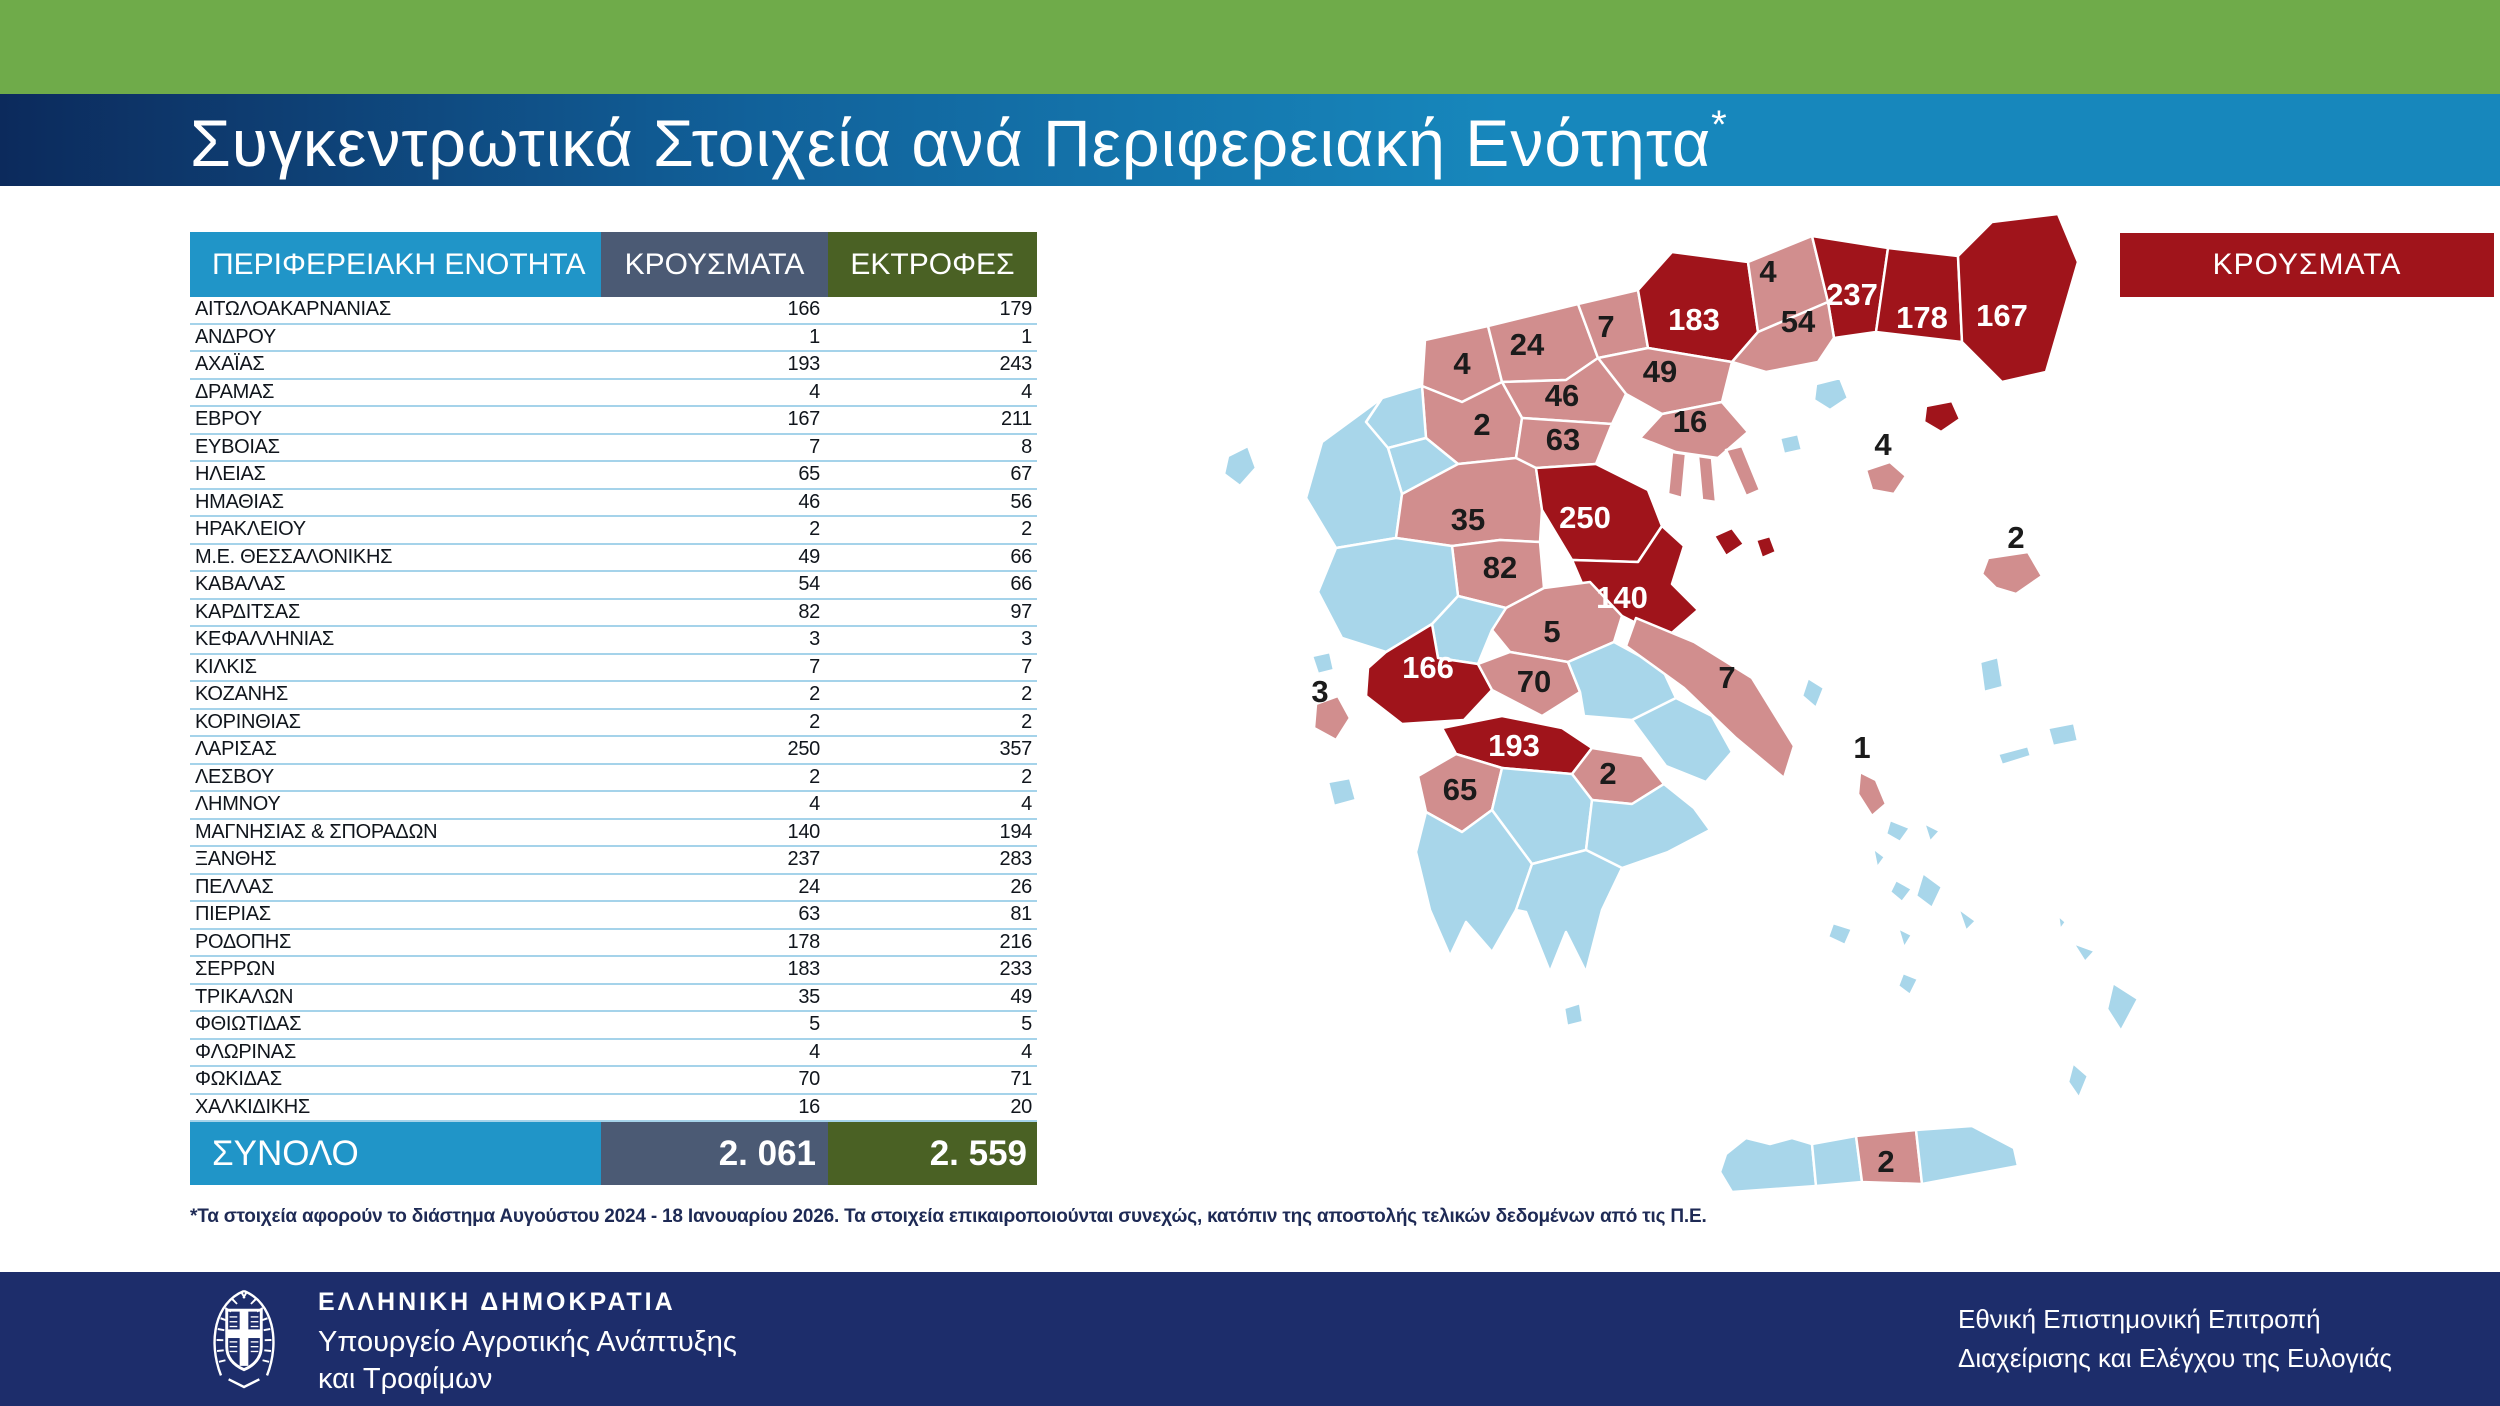 Image resolution: width=2500 pixels, height=1406 pixels. Describe the element at coordinates (1967, 919) in the screenshot. I see `island-amorgos` at that location.